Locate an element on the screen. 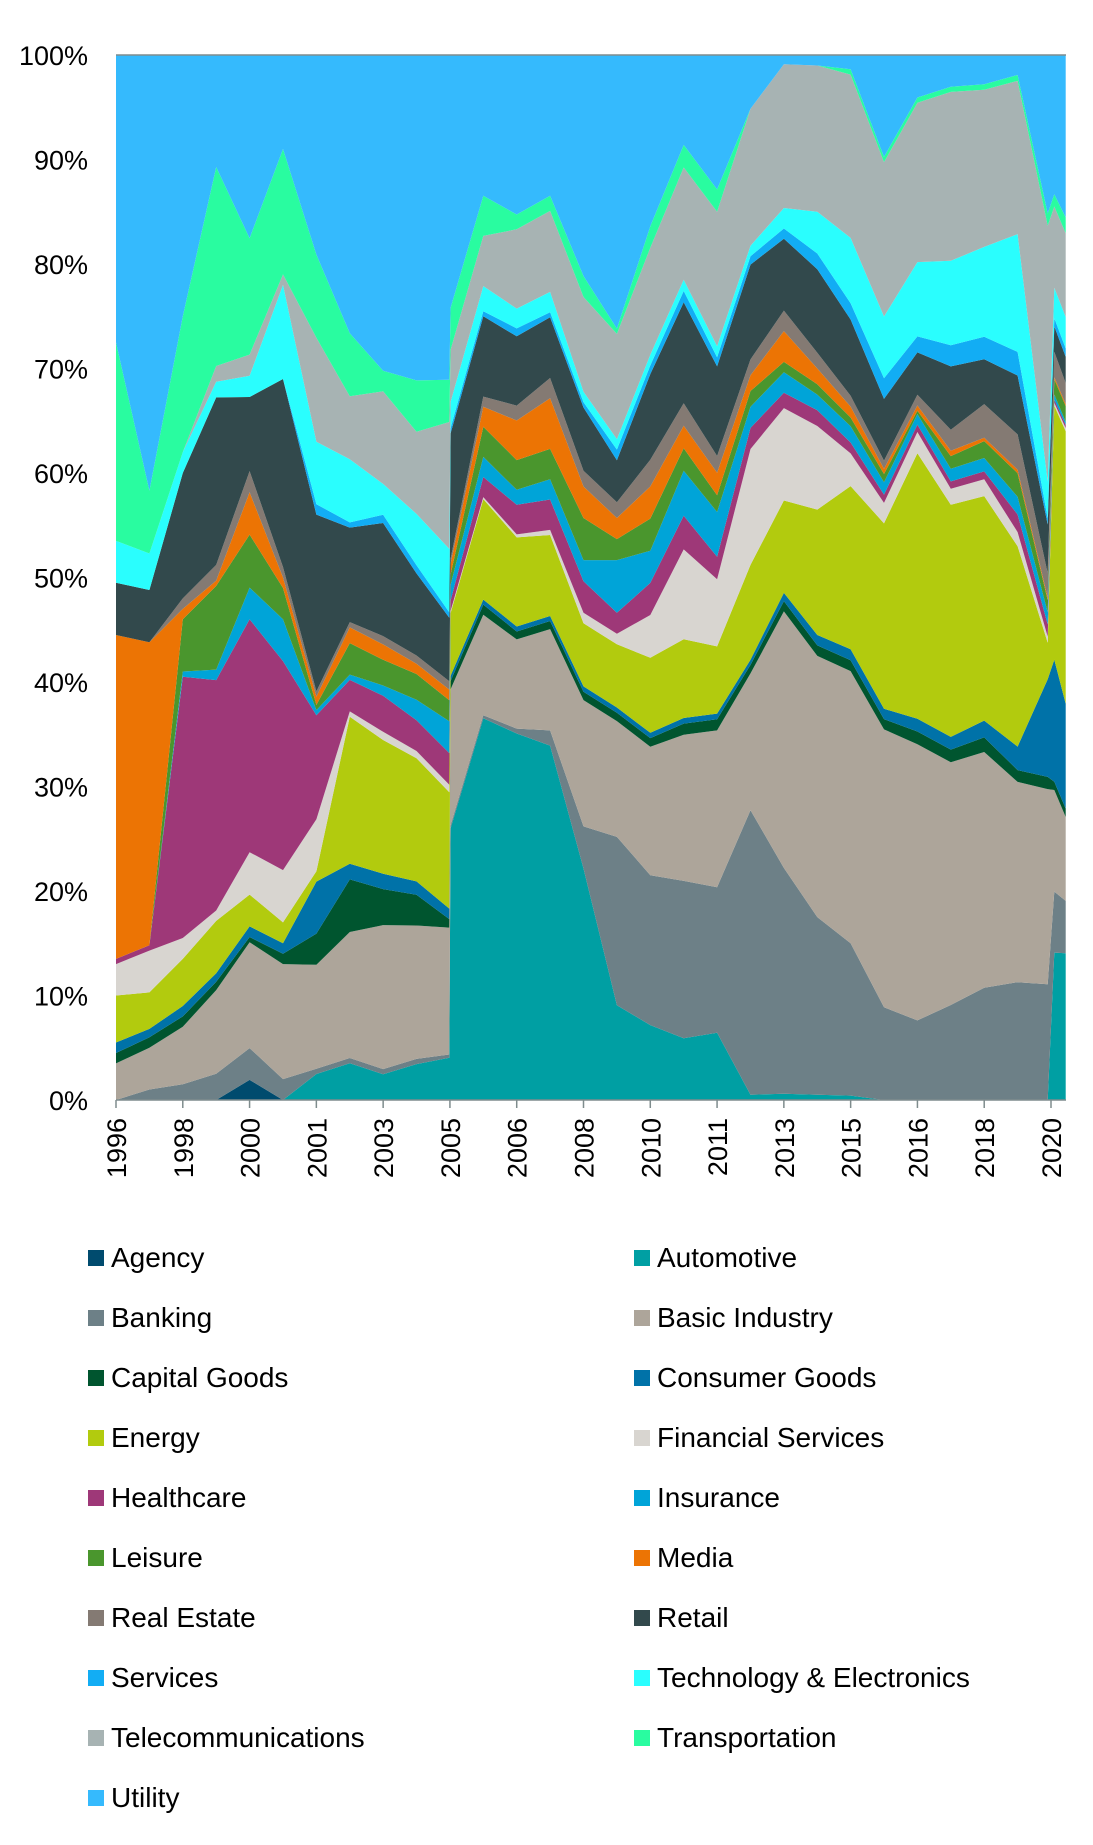  legend-label: Real Estate is located at coordinates (183, 1617).